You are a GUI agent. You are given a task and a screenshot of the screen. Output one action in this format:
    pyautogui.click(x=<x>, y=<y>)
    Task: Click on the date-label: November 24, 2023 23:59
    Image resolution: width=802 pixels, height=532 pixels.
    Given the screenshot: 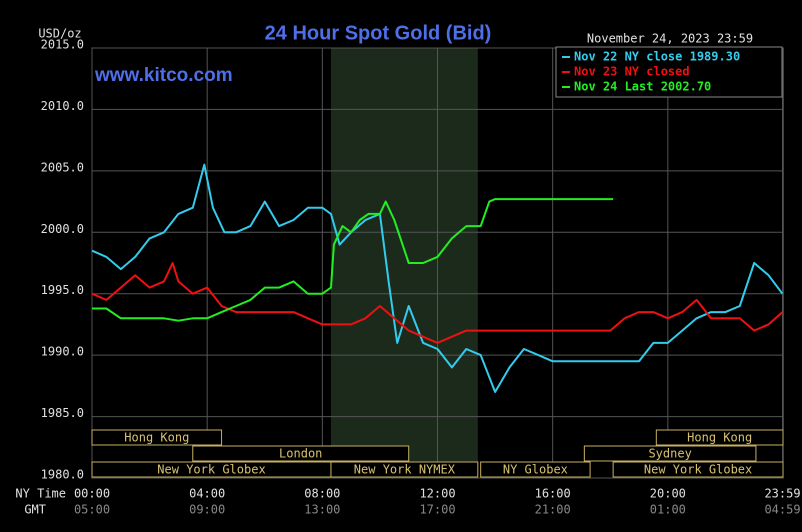 What is the action you would take?
    pyautogui.click(x=670, y=39)
    